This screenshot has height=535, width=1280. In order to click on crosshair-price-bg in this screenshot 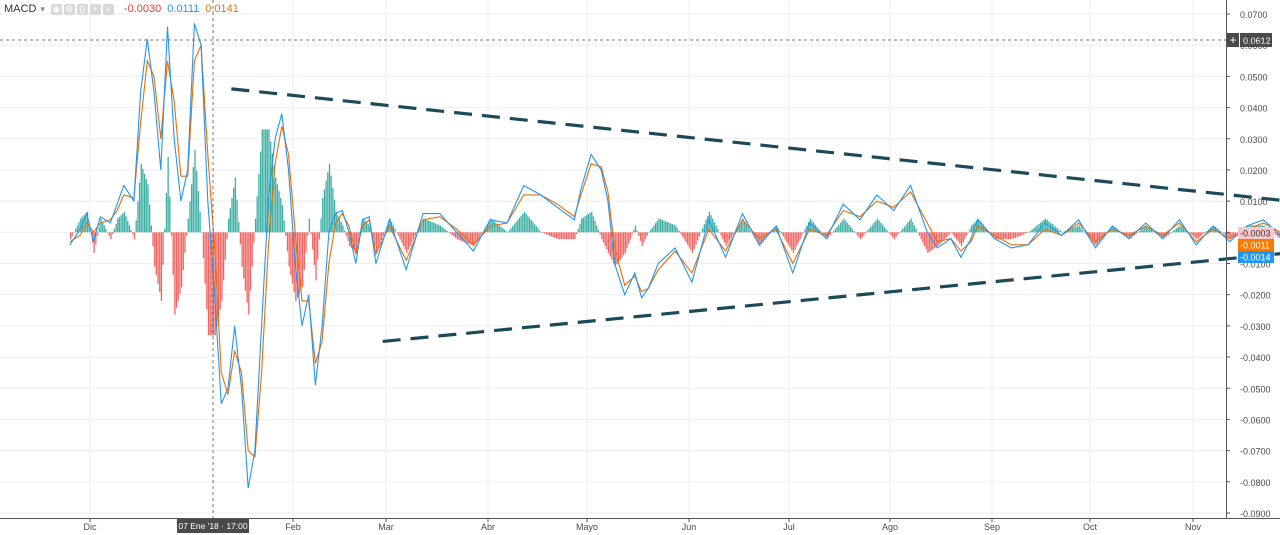, I will do `click(1256, 40)`.